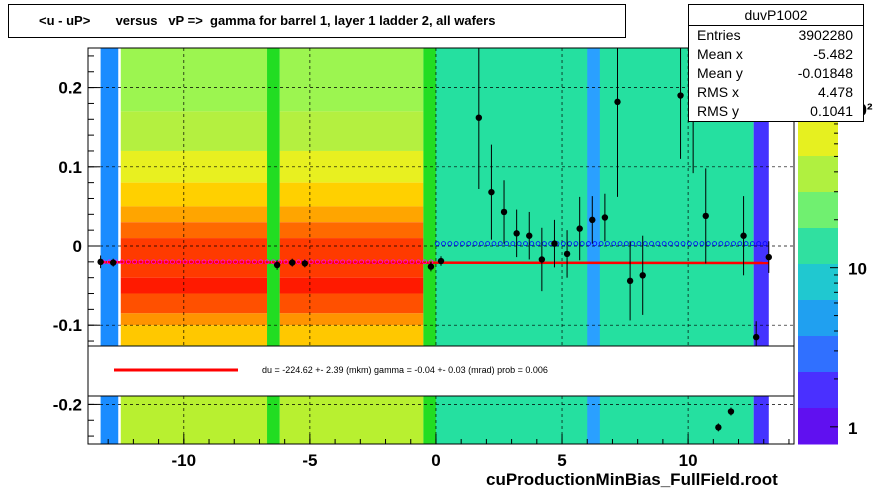 The width and height of the screenshot is (883, 494). I want to click on heatmap-cell-gap, so click(273, 246).